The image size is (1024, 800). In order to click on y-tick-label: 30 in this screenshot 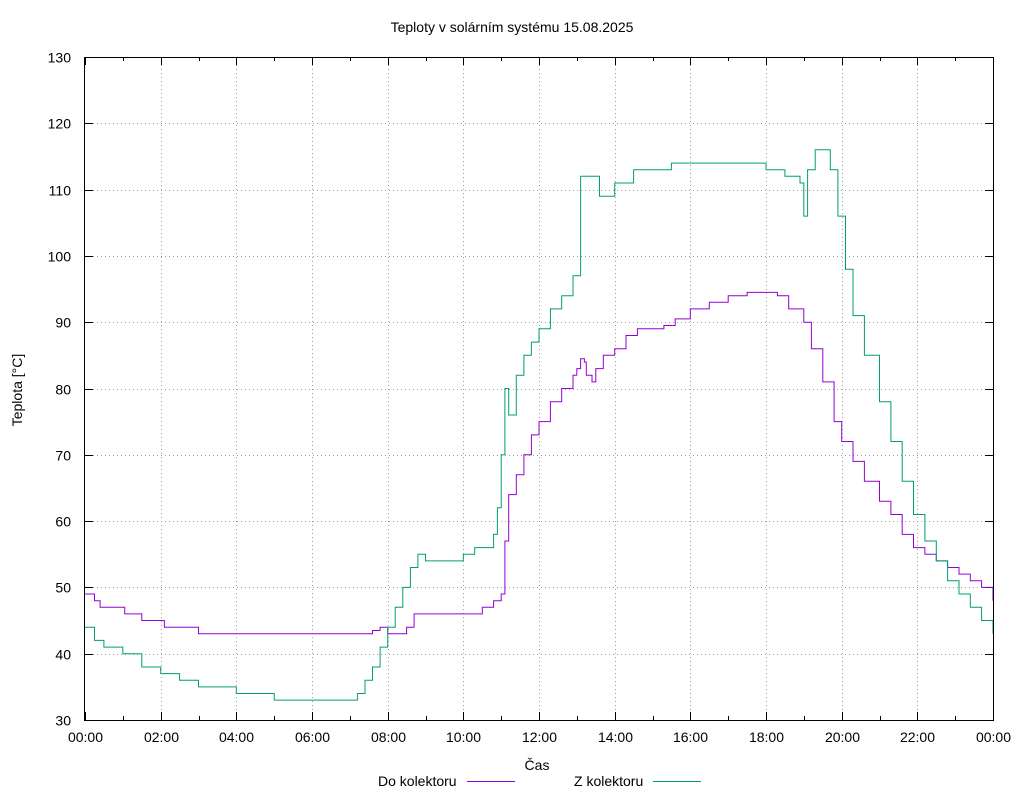, I will do `click(63, 721)`.